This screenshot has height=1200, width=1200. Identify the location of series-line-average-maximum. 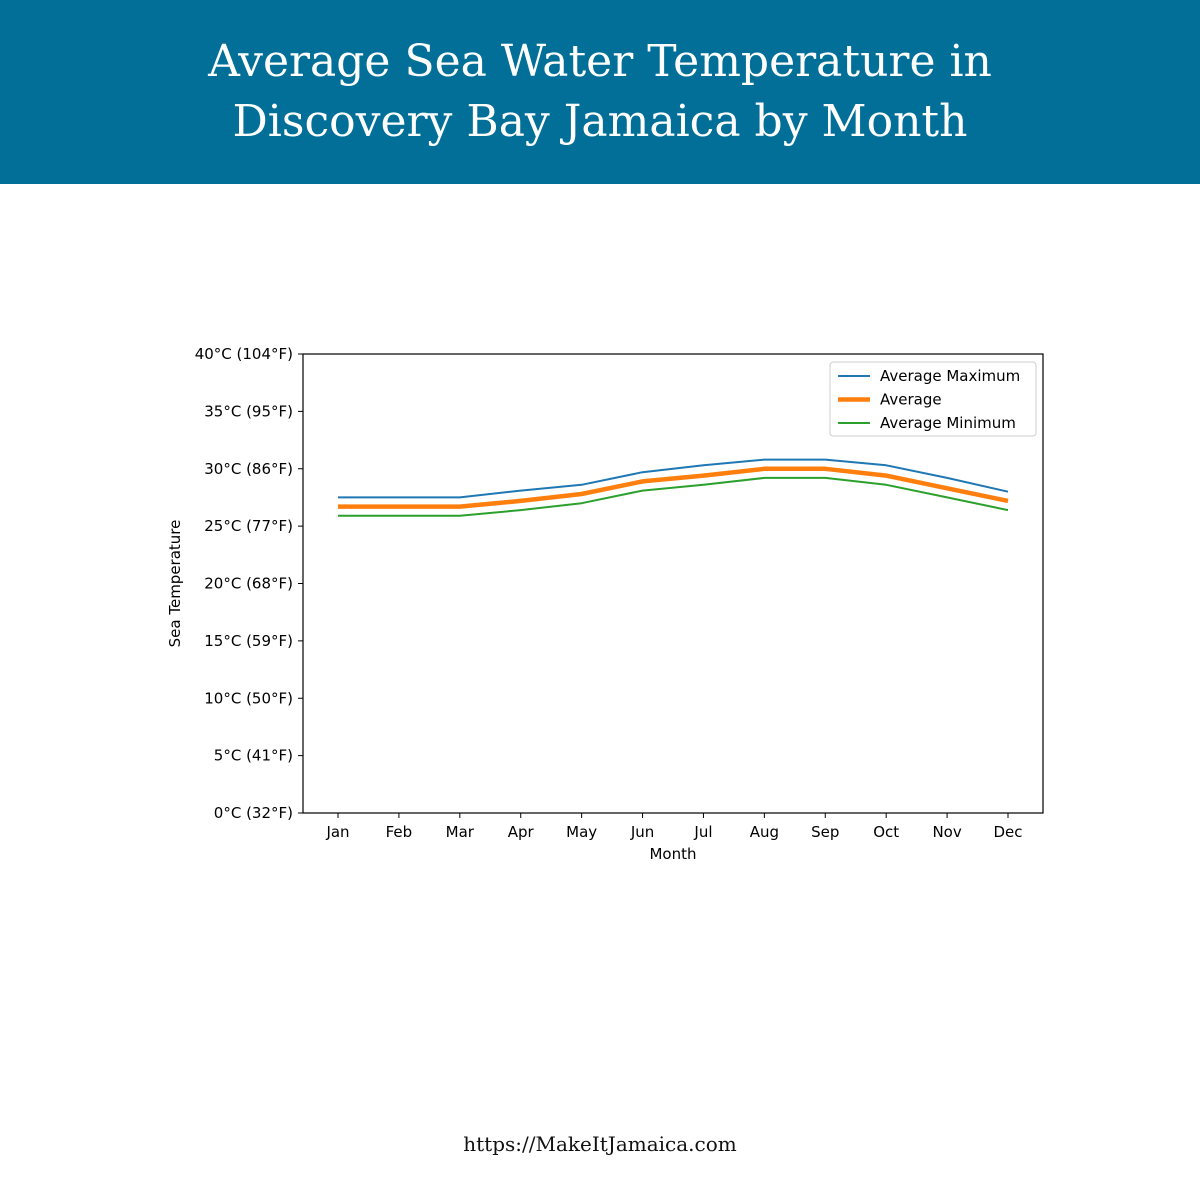
(673, 478).